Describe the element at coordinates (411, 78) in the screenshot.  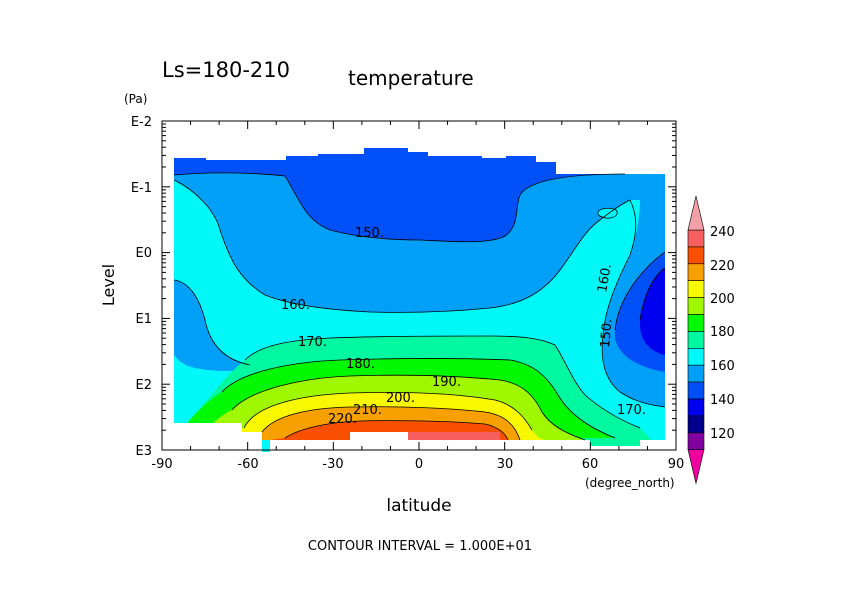
I see `chart-title: temperature` at that location.